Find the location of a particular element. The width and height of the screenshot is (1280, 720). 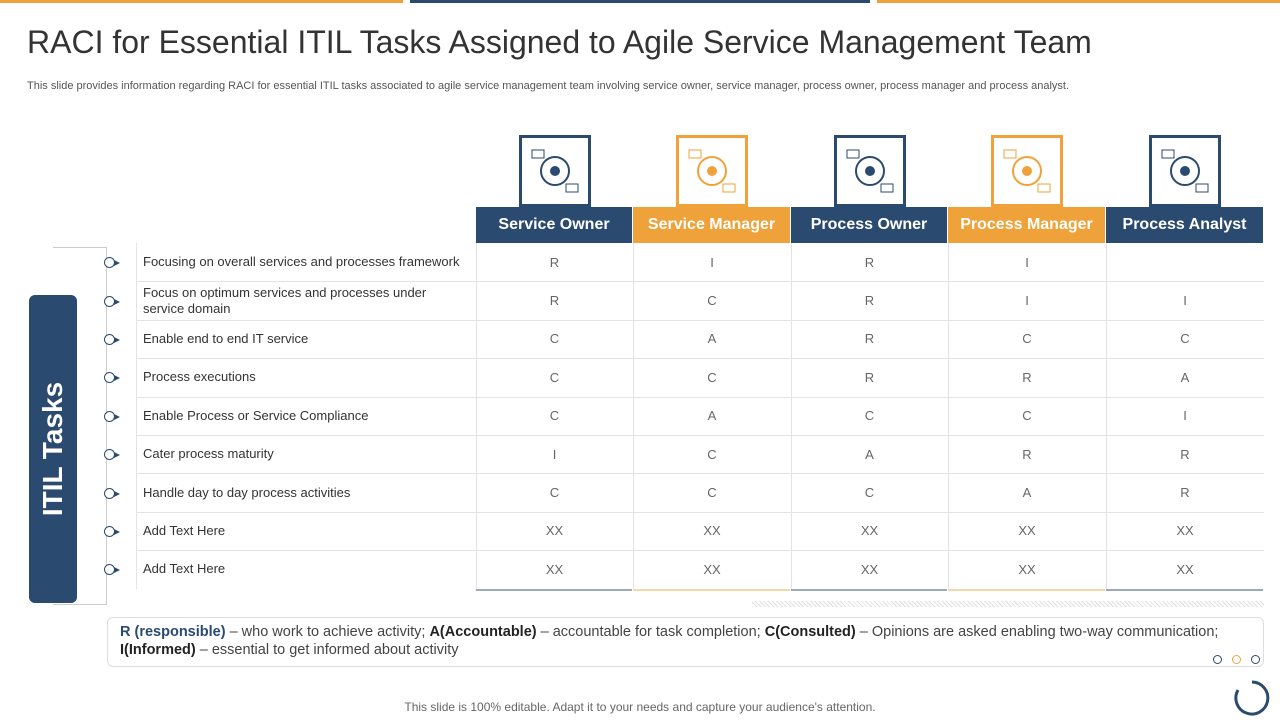

legend-term: I(Informed) is located at coordinates (158, 650).